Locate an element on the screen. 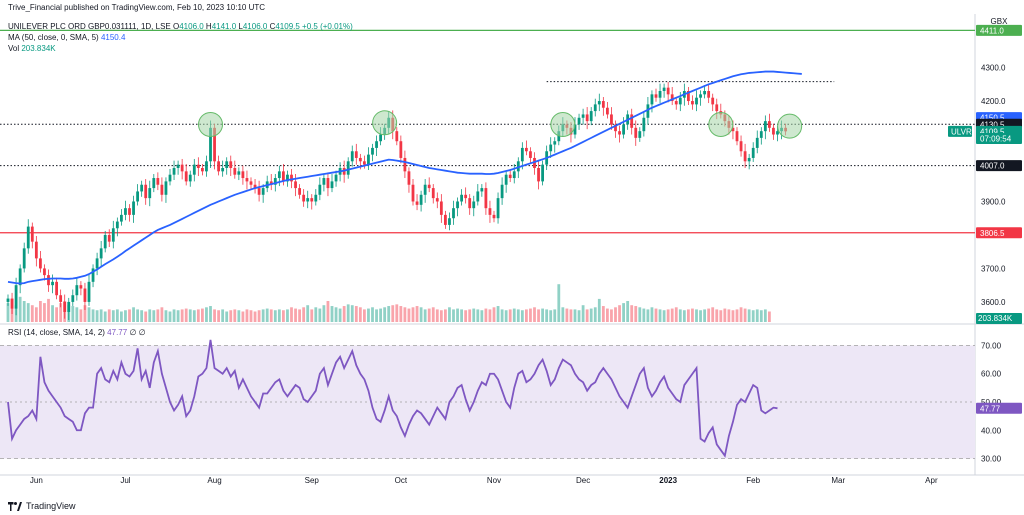 Image resolution: width=1024 pixels, height=515 pixels. symbol-name: UNILEVER PLC ORD GBP0.031111, 1D, LSE is located at coordinates (89, 26).